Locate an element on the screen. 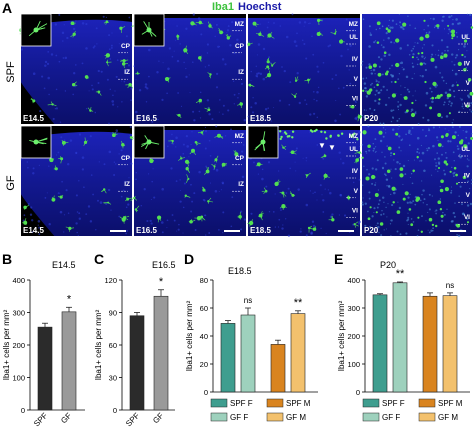 Image resolution: width=474 pixels, height=437 pixels. age-label: E18.5 is located at coordinates (260, 118).